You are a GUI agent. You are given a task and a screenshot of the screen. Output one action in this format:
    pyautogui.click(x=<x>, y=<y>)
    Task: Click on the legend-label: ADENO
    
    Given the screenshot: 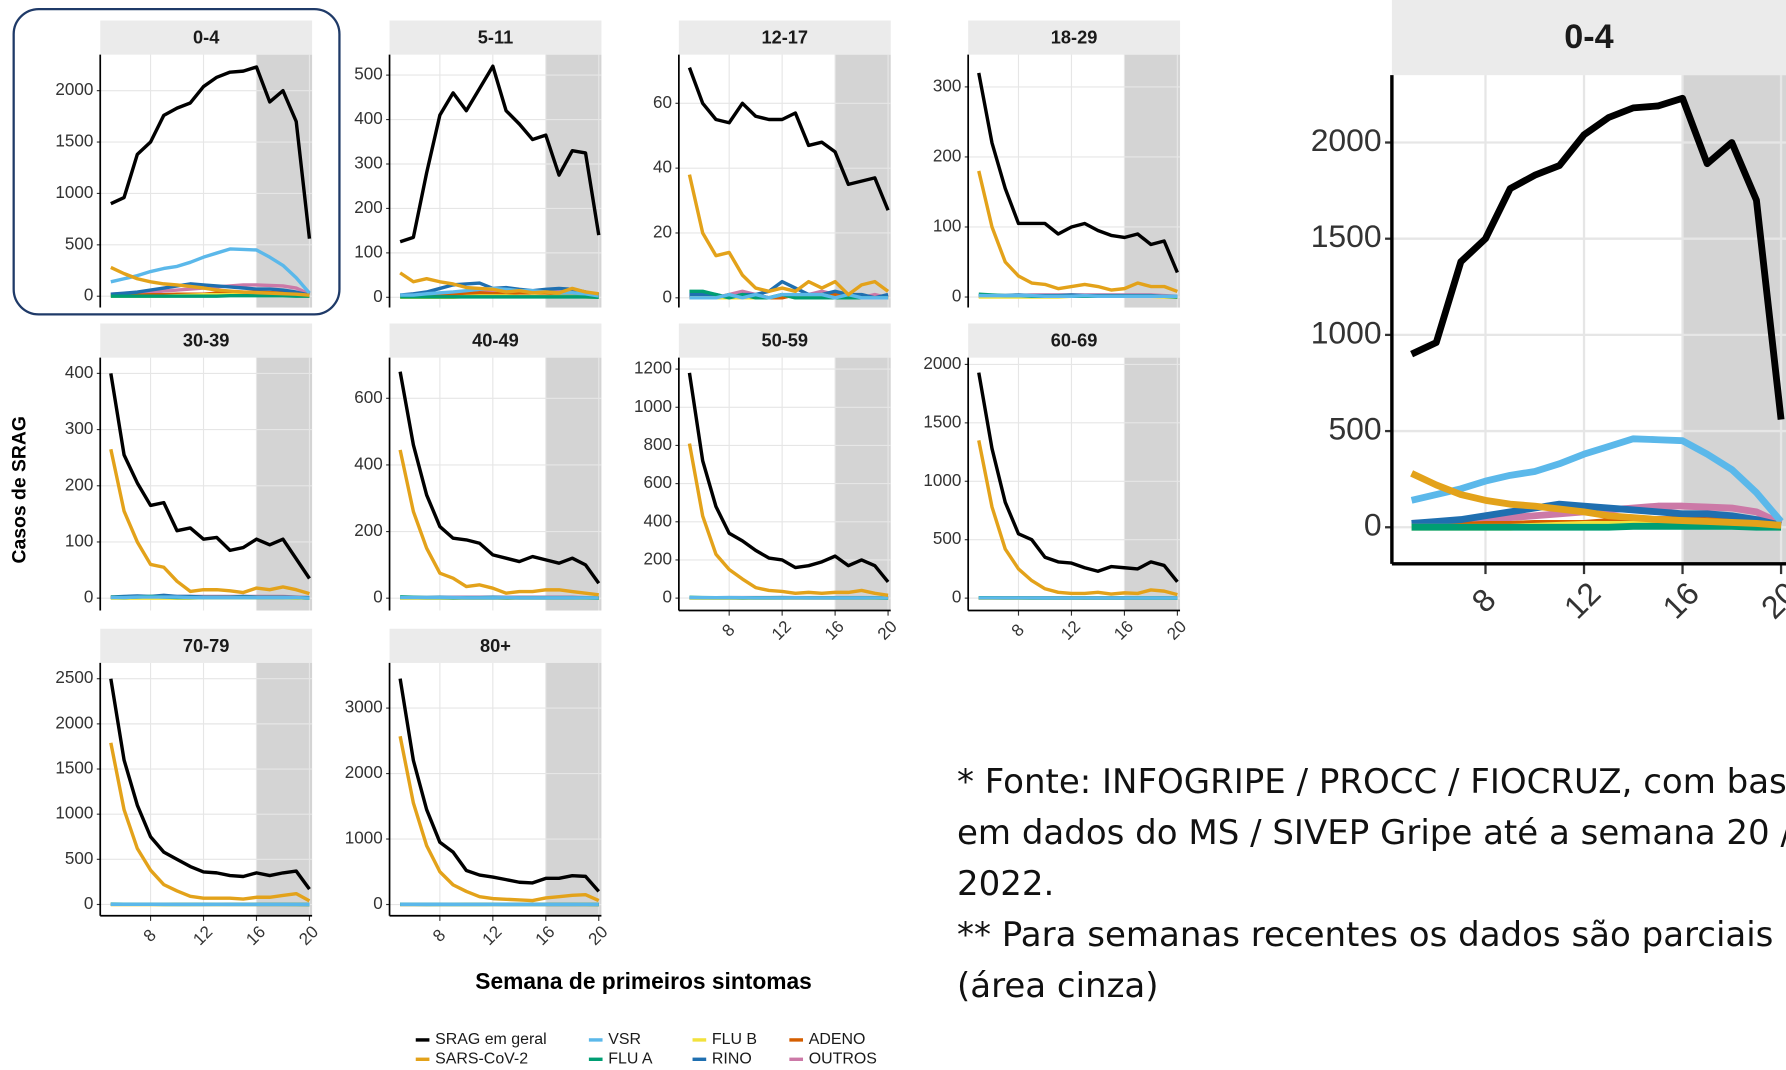 What is the action you would take?
    pyautogui.click(x=837, y=1039)
    